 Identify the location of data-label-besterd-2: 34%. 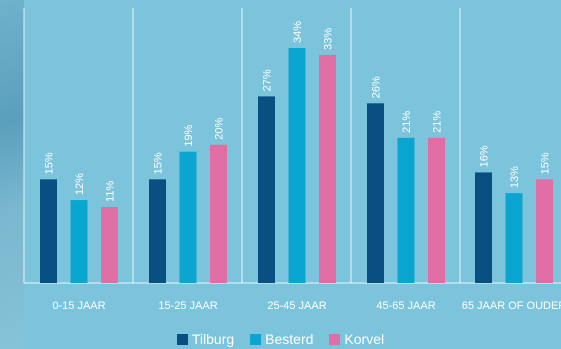
(298, 32).